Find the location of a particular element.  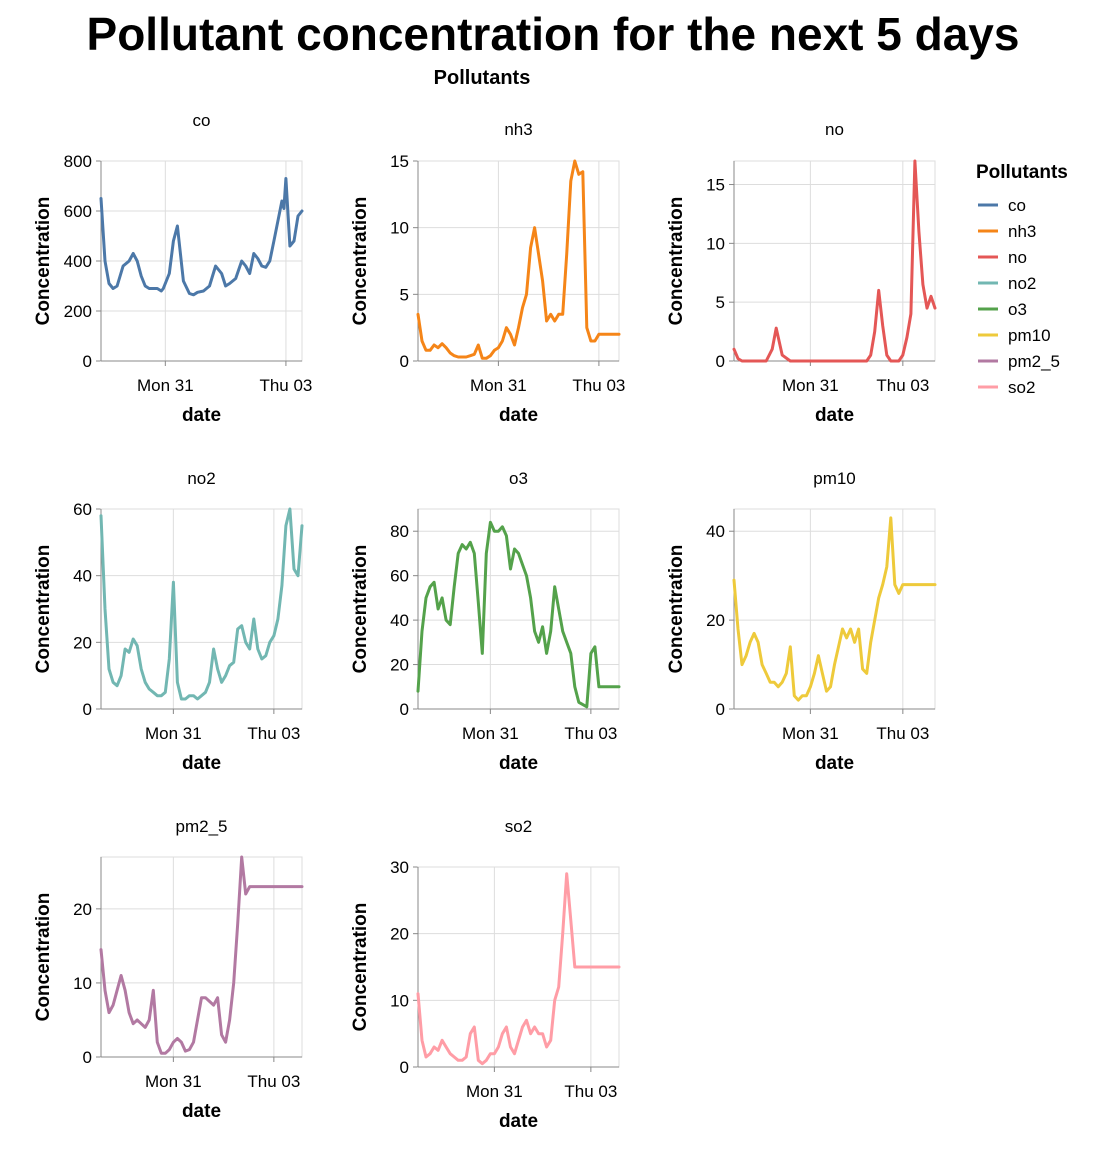

legend-label: co is located at coordinates (1017, 205).